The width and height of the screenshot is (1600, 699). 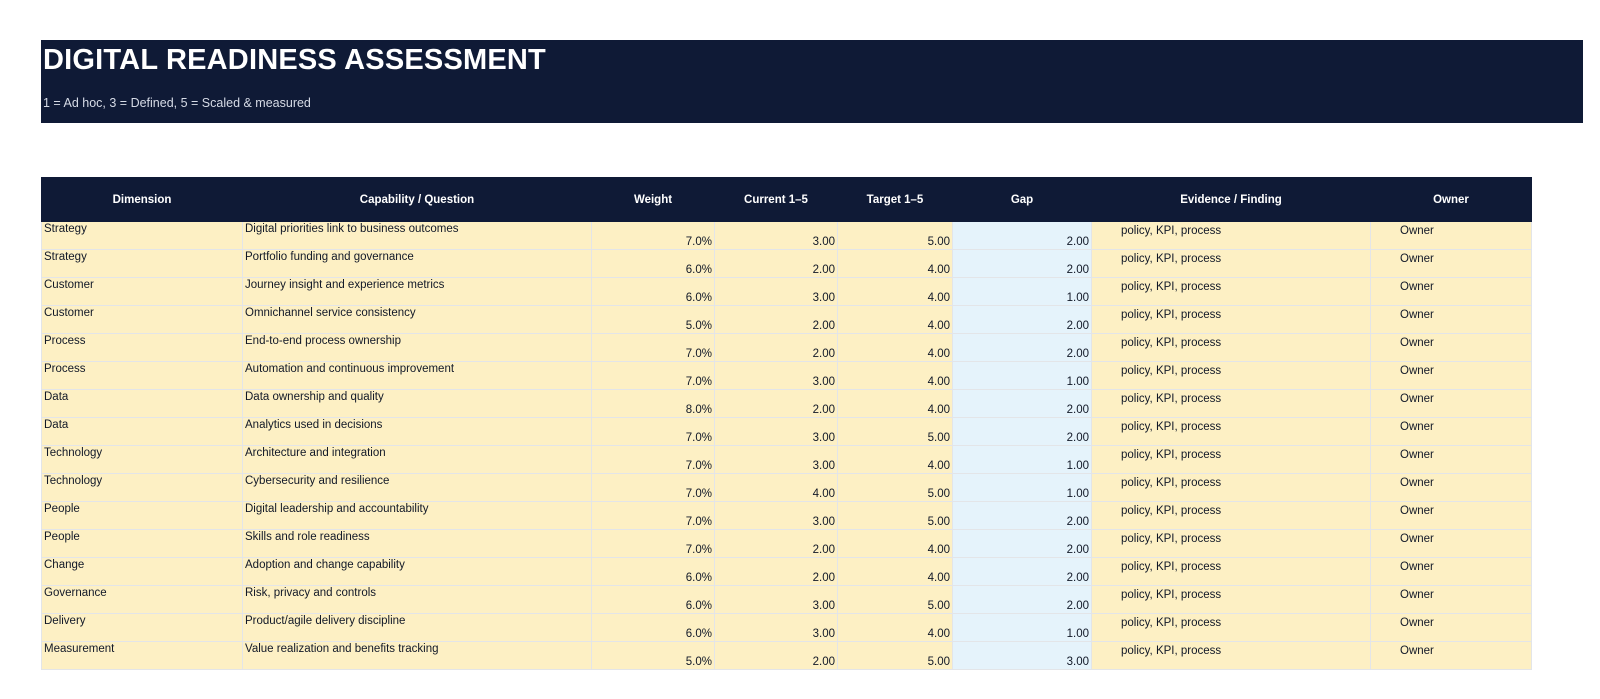 I want to click on cell-dimension: Delivery, so click(x=142, y=627).